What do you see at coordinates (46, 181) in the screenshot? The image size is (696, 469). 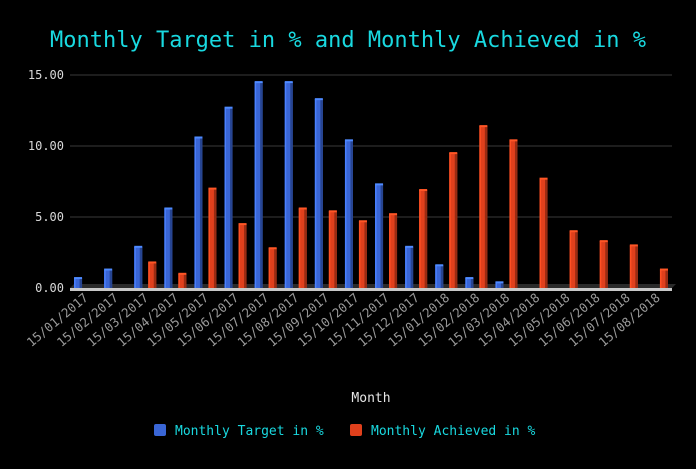 I see `y-axis-ticks: 0.00 5.00 10.00 15.00` at bounding box center [46, 181].